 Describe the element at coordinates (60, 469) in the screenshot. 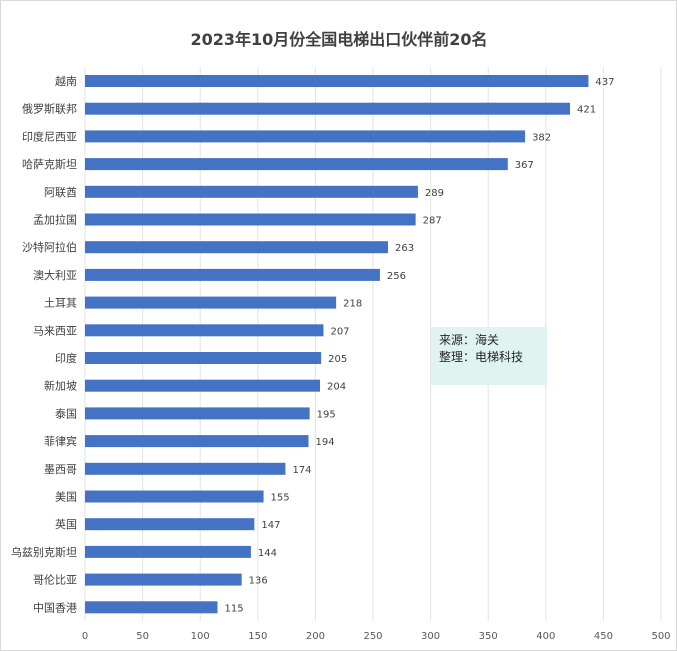

I see `category-label: 墨西哥` at that location.